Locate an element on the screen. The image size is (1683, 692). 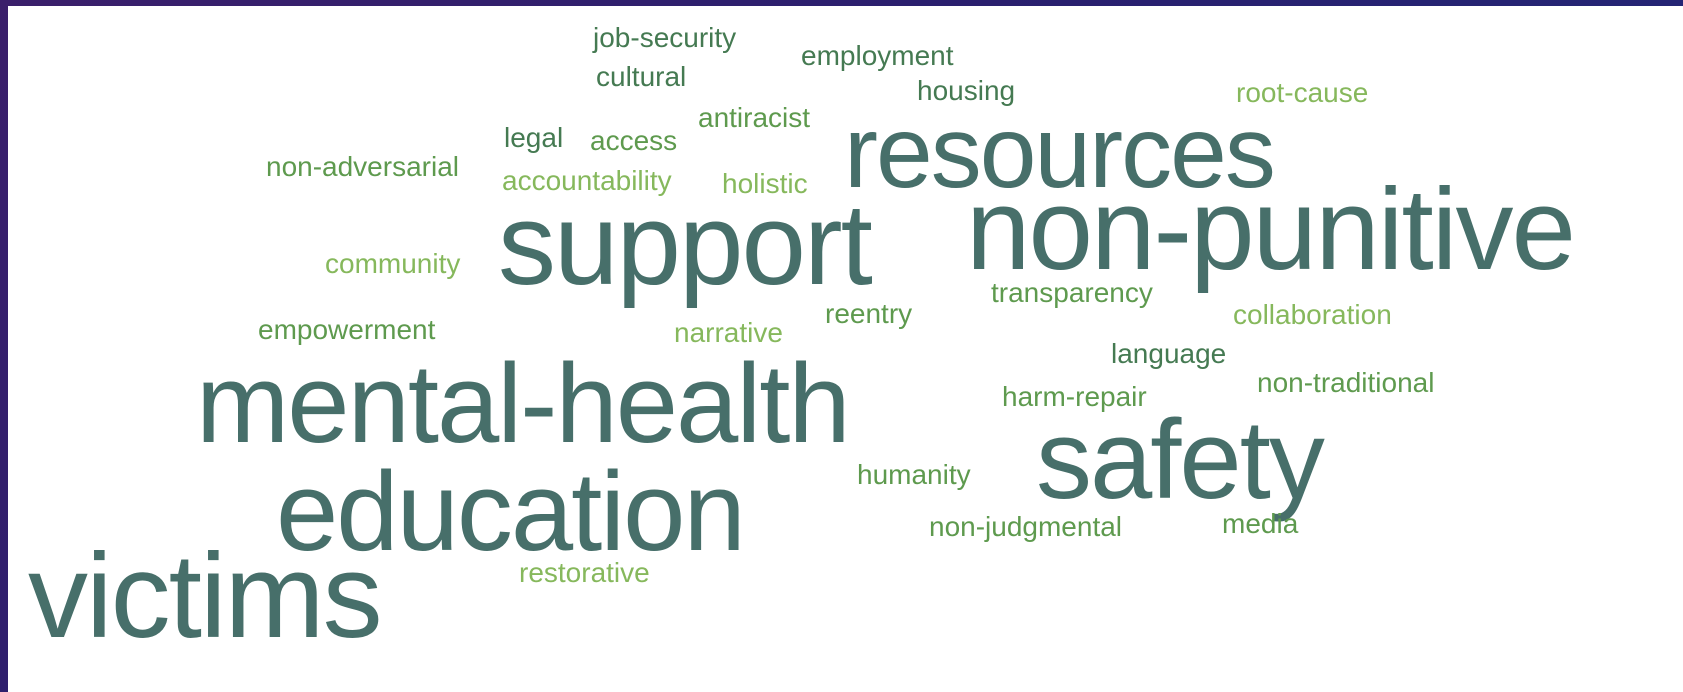
word-non-judgmental: non-judgmental is located at coordinates (1025, 527).